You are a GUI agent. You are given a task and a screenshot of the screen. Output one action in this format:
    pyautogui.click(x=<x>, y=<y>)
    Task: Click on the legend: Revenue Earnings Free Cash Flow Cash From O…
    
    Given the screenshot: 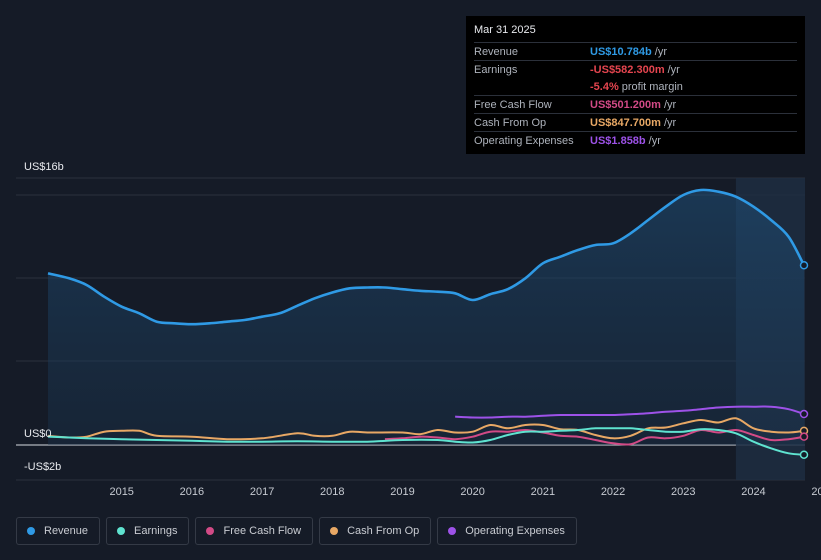 What is the action you would take?
    pyautogui.click(x=296, y=531)
    